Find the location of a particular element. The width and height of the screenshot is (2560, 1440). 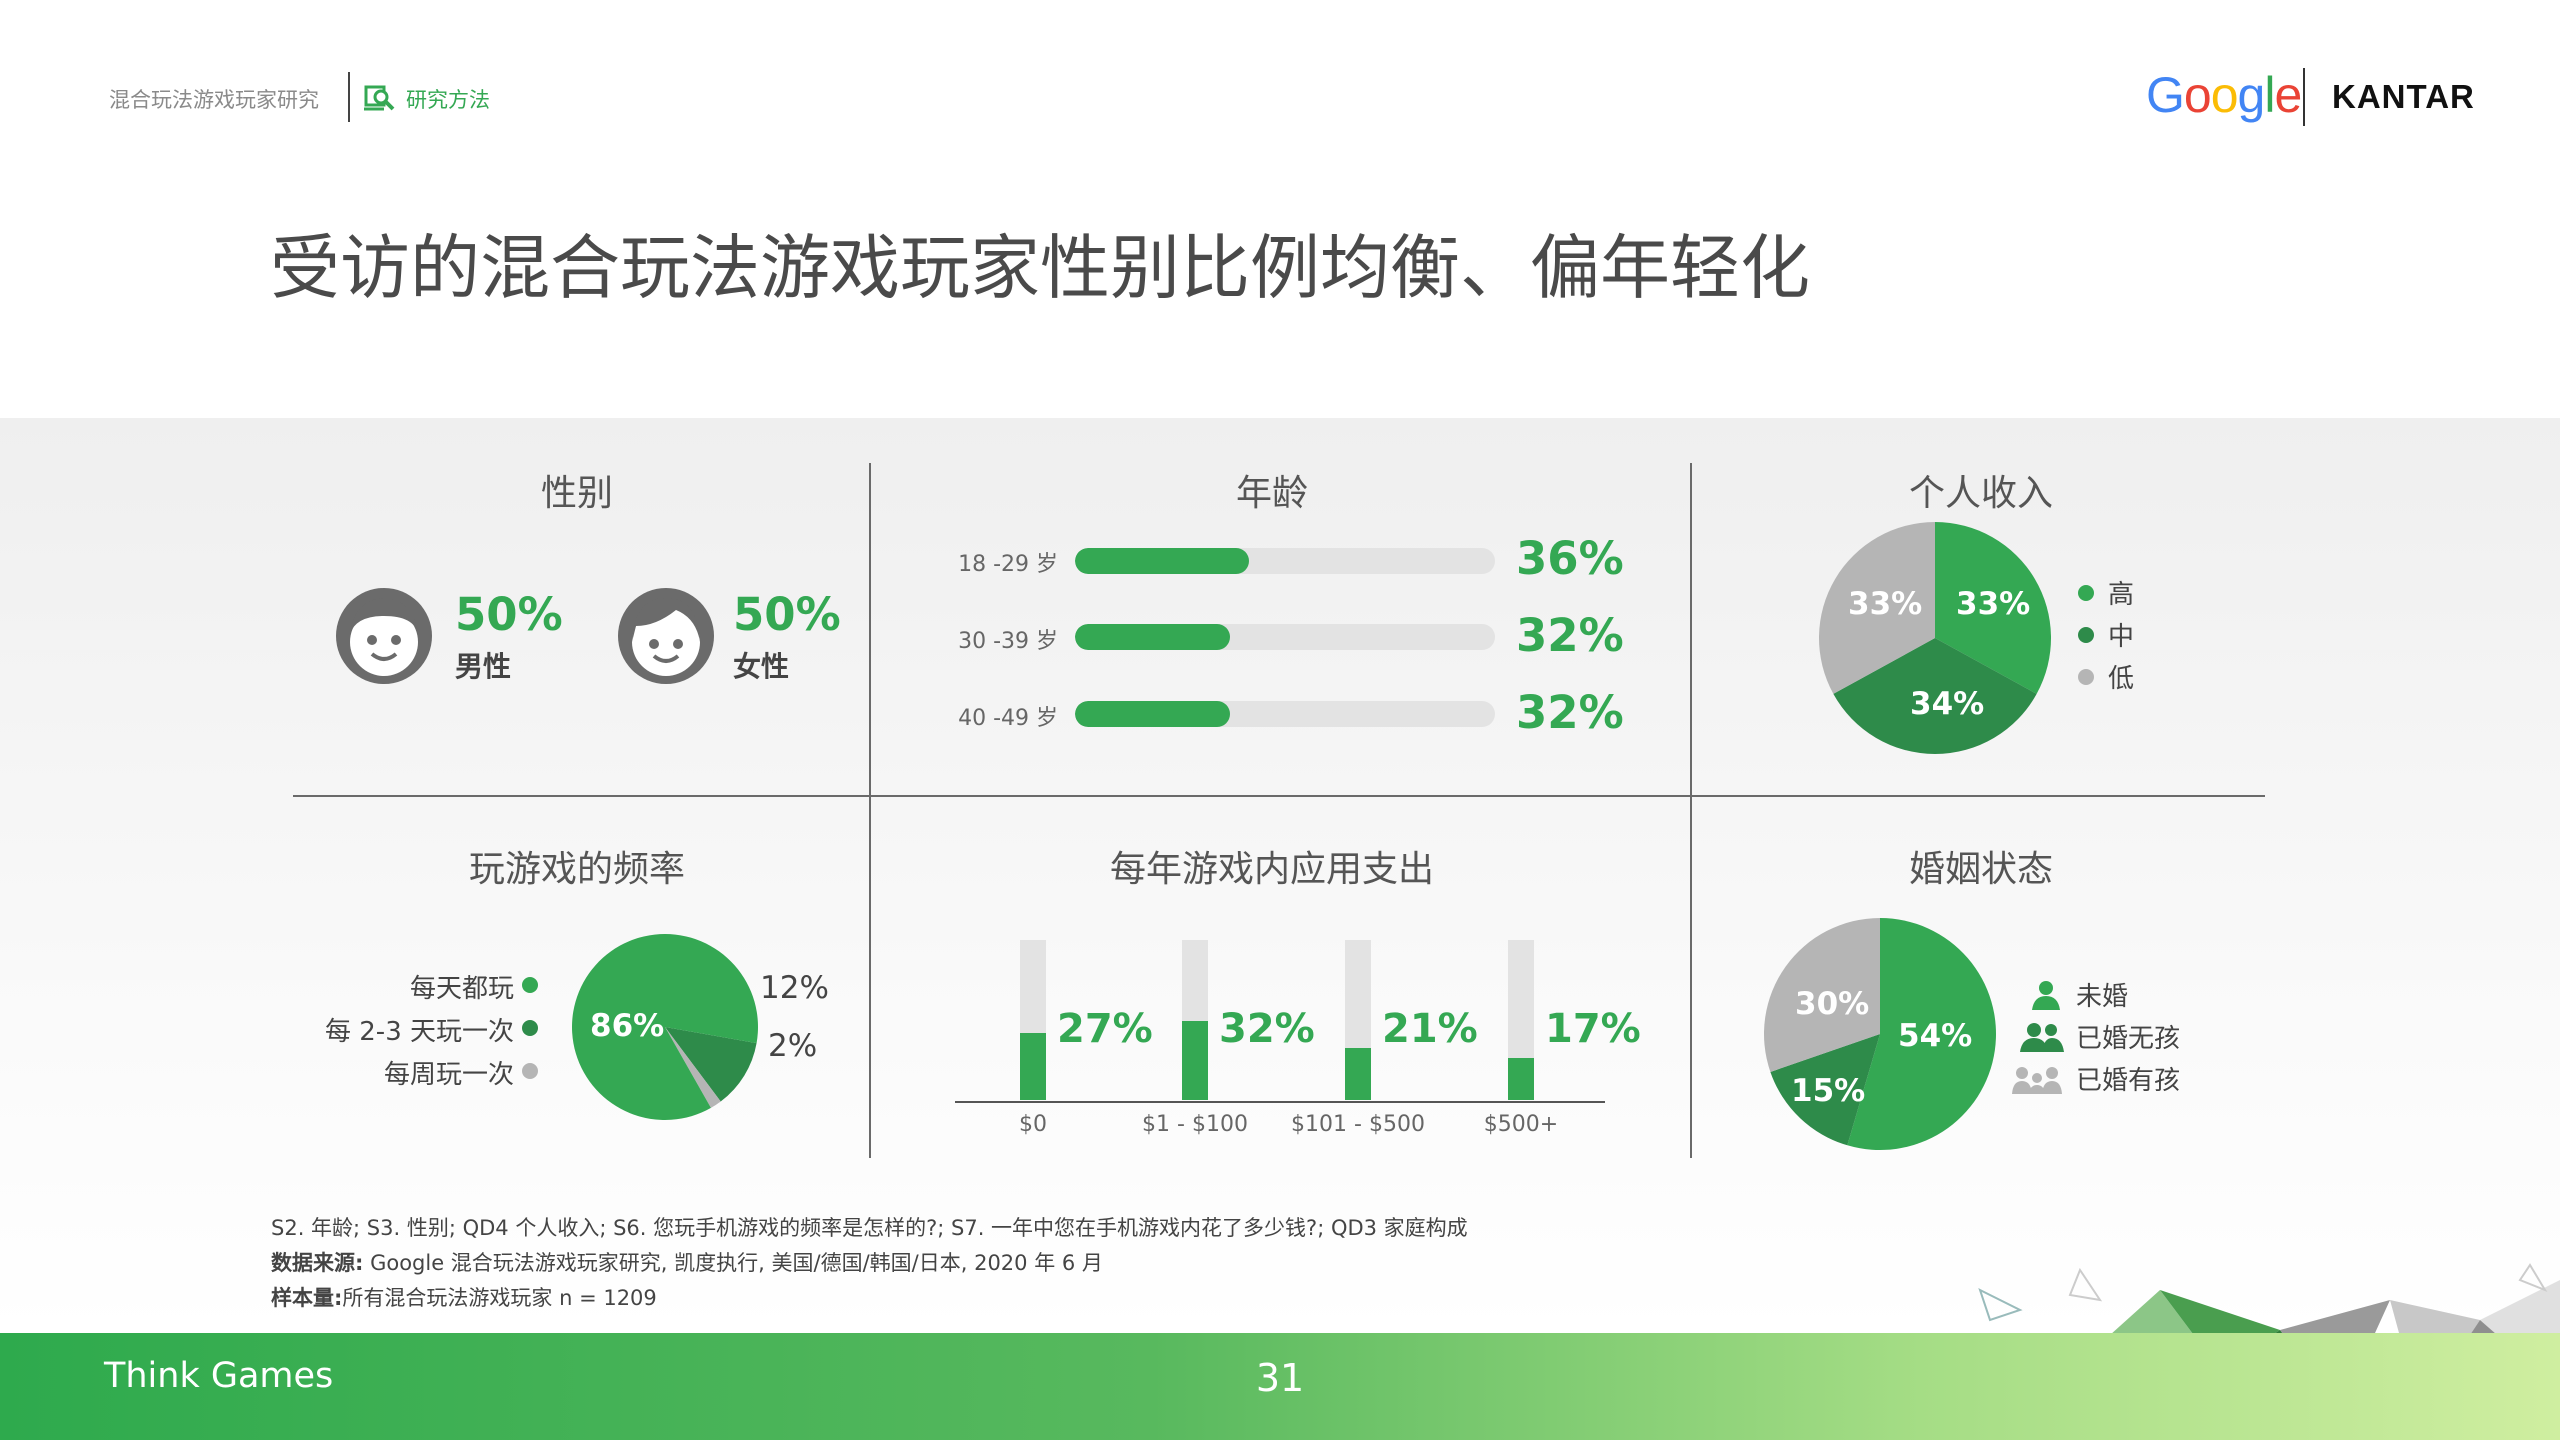

google-logo: Google is located at coordinates (2224, 95).